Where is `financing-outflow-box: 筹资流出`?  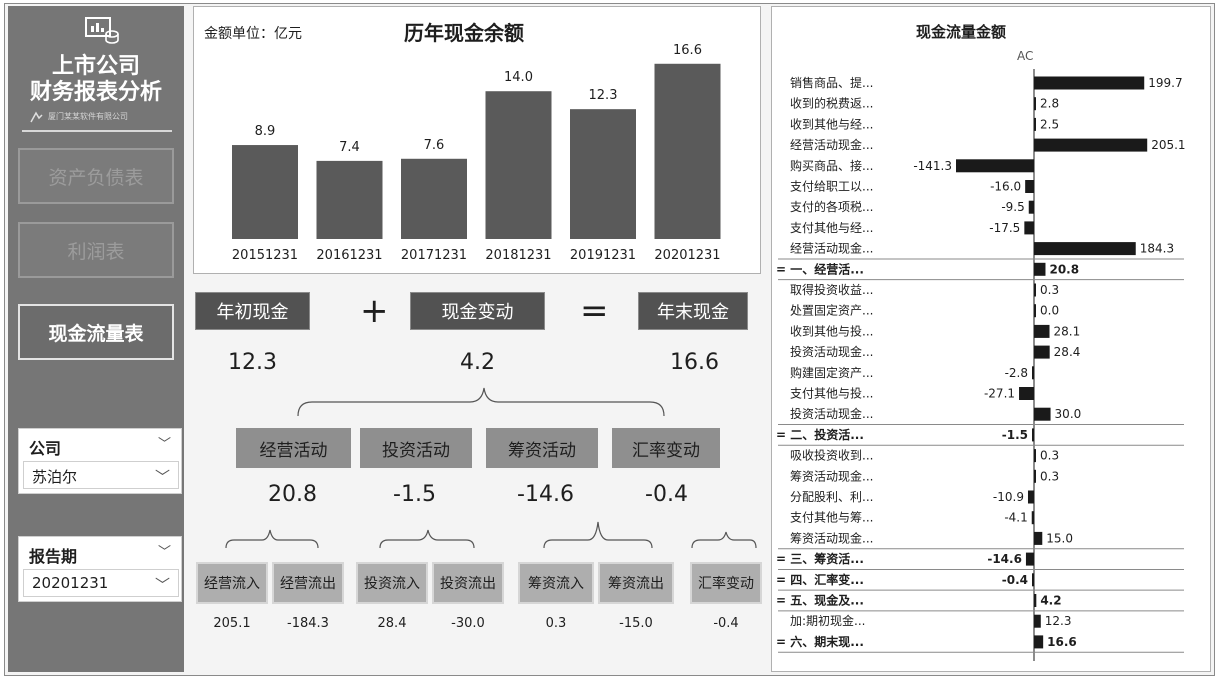
financing-outflow-box: 筹资流出 is located at coordinates (636, 583).